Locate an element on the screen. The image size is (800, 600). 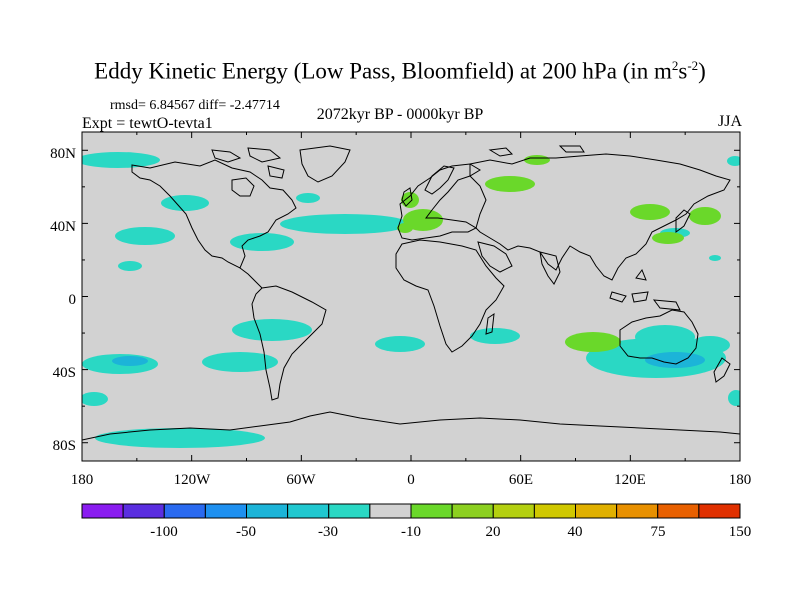
colorbar-label: 20 is located at coordinates (493, 532).